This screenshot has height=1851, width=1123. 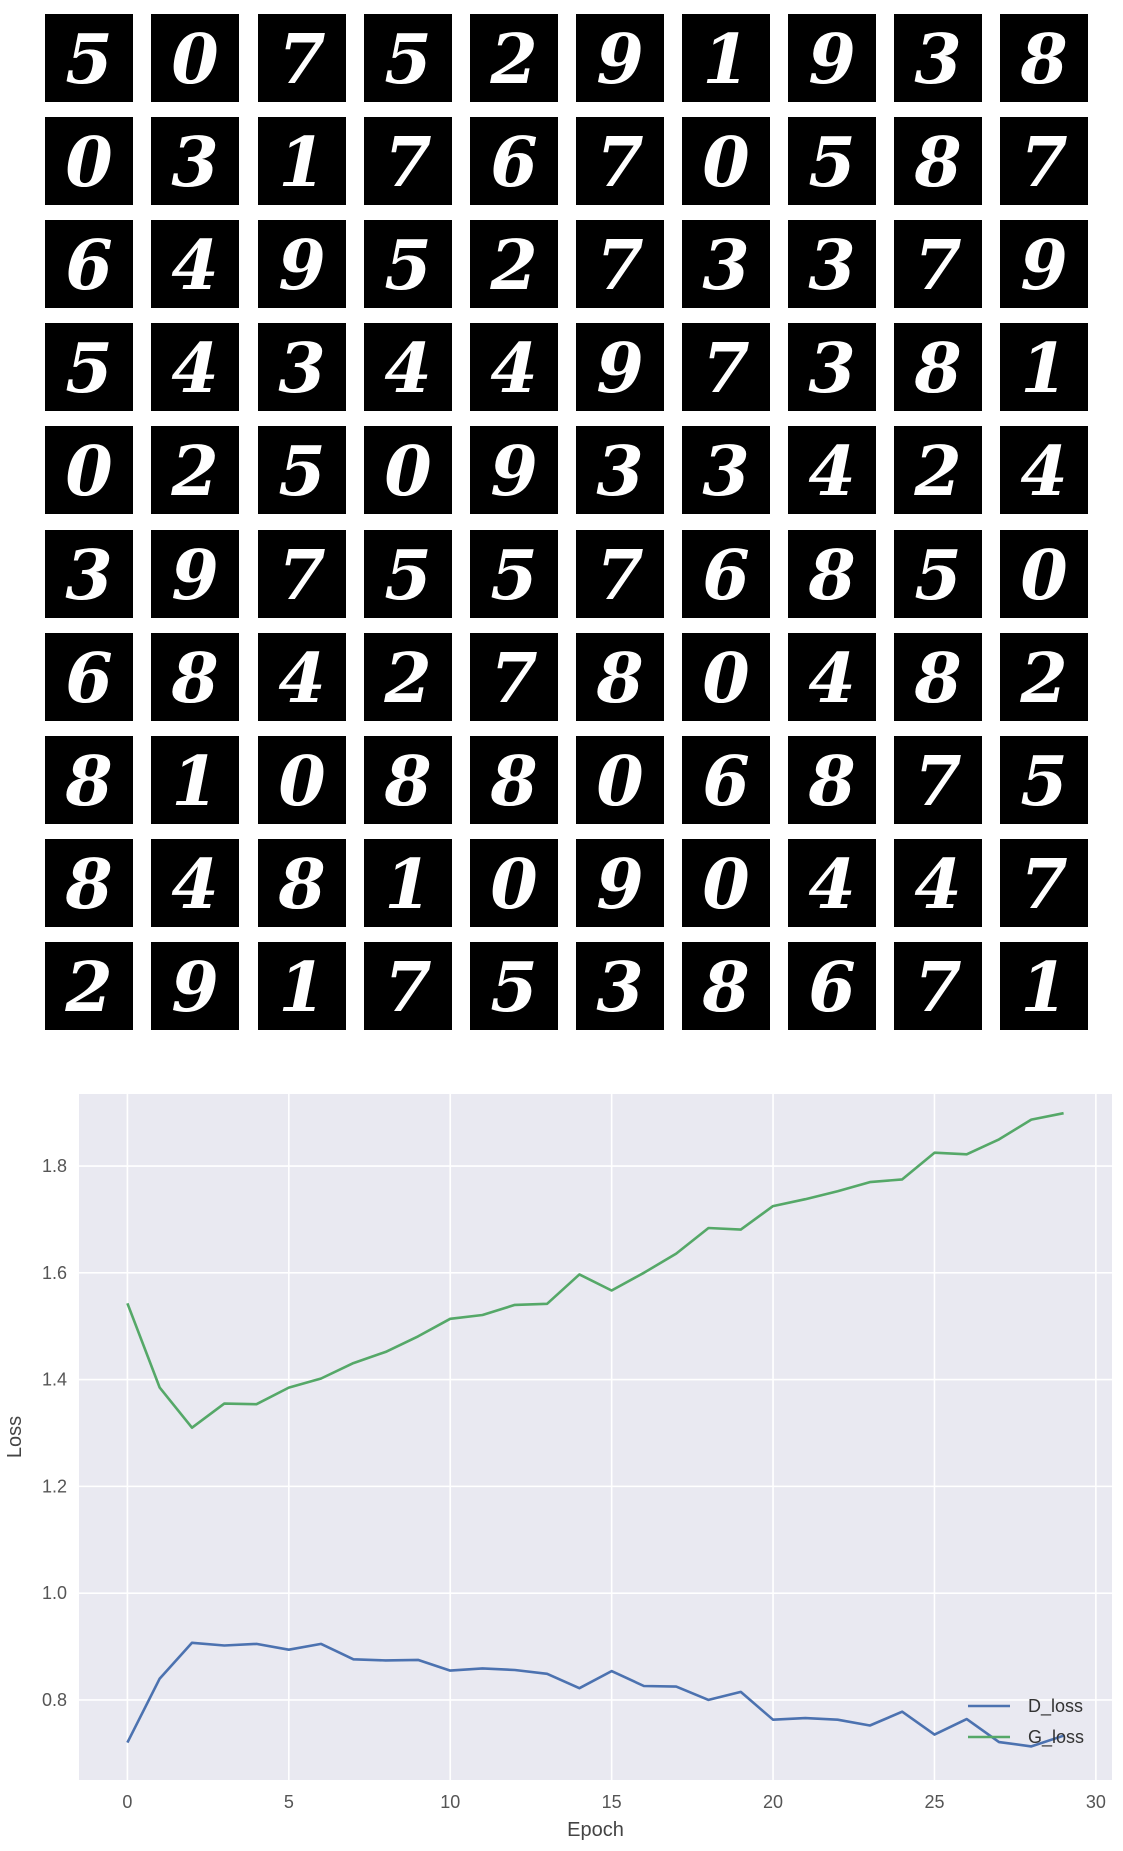 I want to click on digit-glyph: 6, so click(x=513, y=163).